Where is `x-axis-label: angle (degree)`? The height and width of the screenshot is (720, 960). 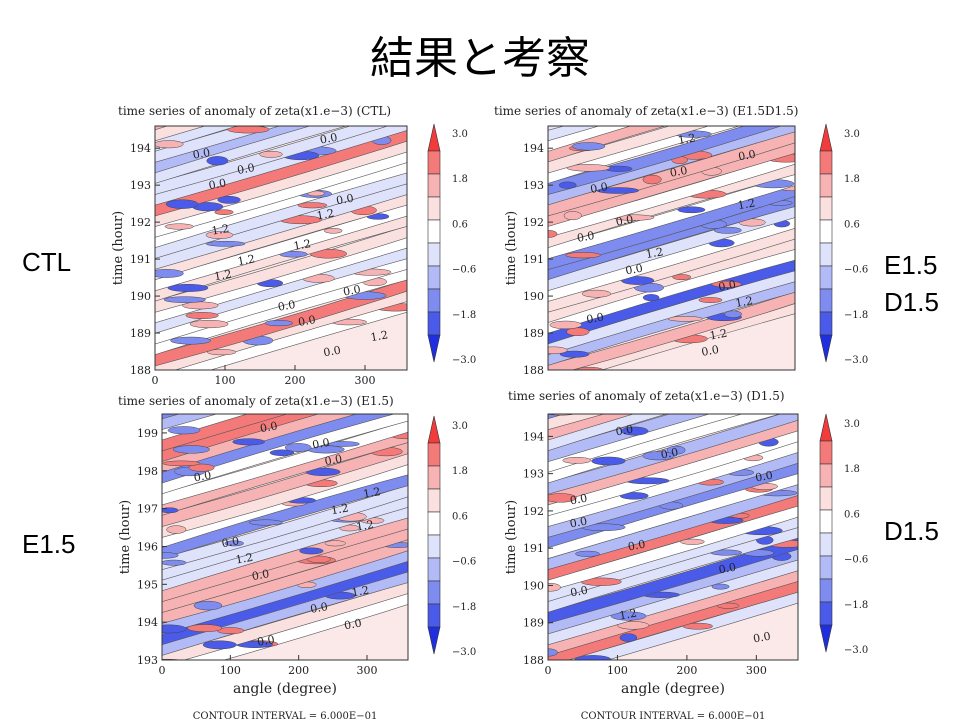
x-axis-label: angle (degree) is located at coordinates (285, 689).